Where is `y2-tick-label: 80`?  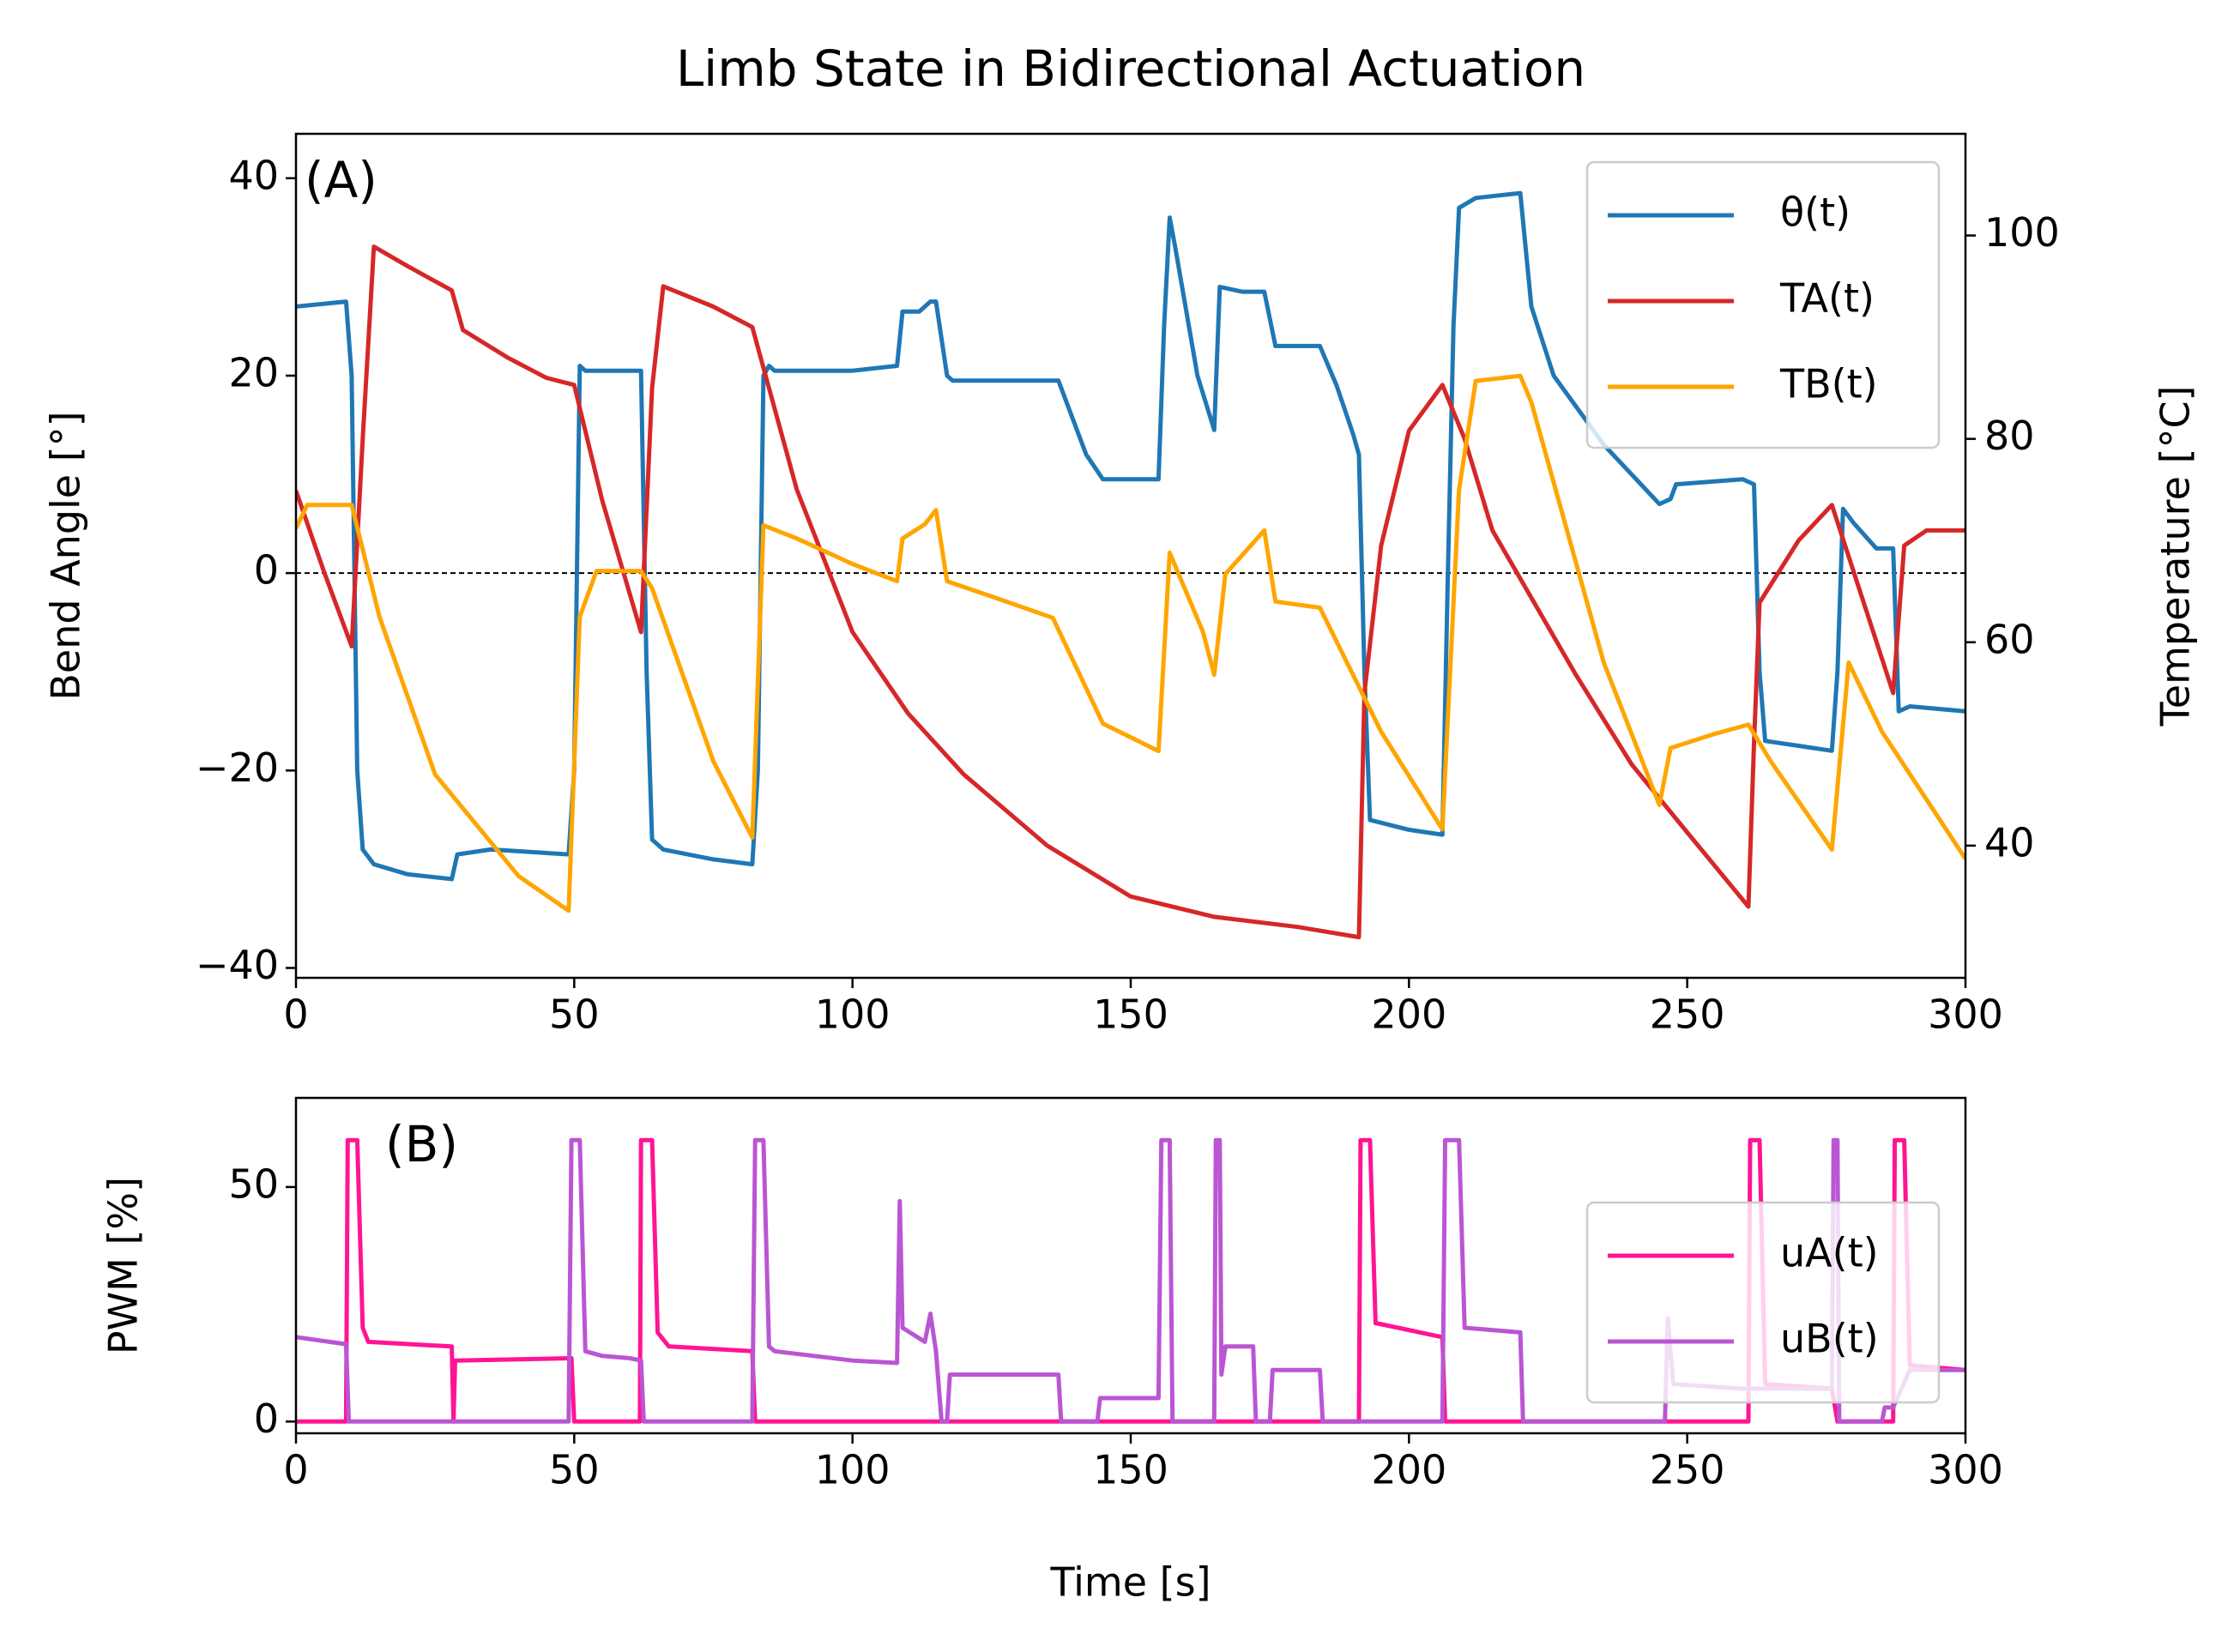 y2-tick-label: 80 is located at coordinates (2009, 436).